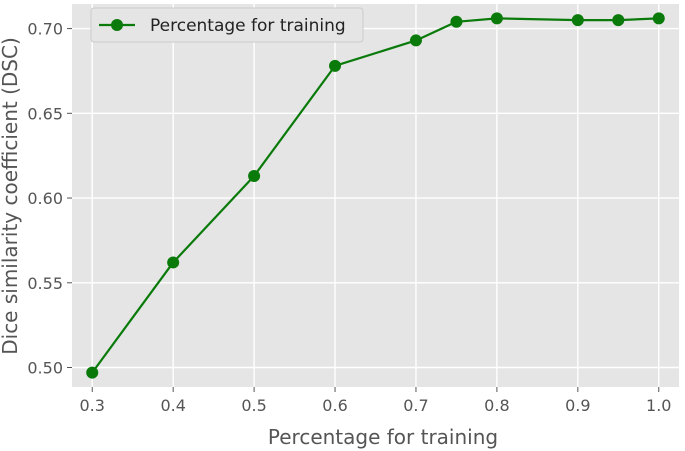 Image resolution: width=685 pixels, height=451 pixels. I want to click on x-tick-label: 1.0, so click(658, 405).